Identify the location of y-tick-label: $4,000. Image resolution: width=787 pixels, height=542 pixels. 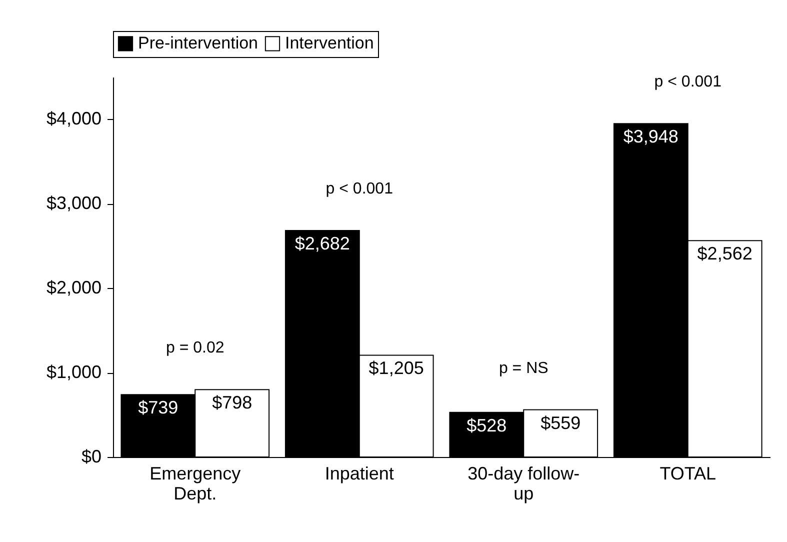
(74, 118).